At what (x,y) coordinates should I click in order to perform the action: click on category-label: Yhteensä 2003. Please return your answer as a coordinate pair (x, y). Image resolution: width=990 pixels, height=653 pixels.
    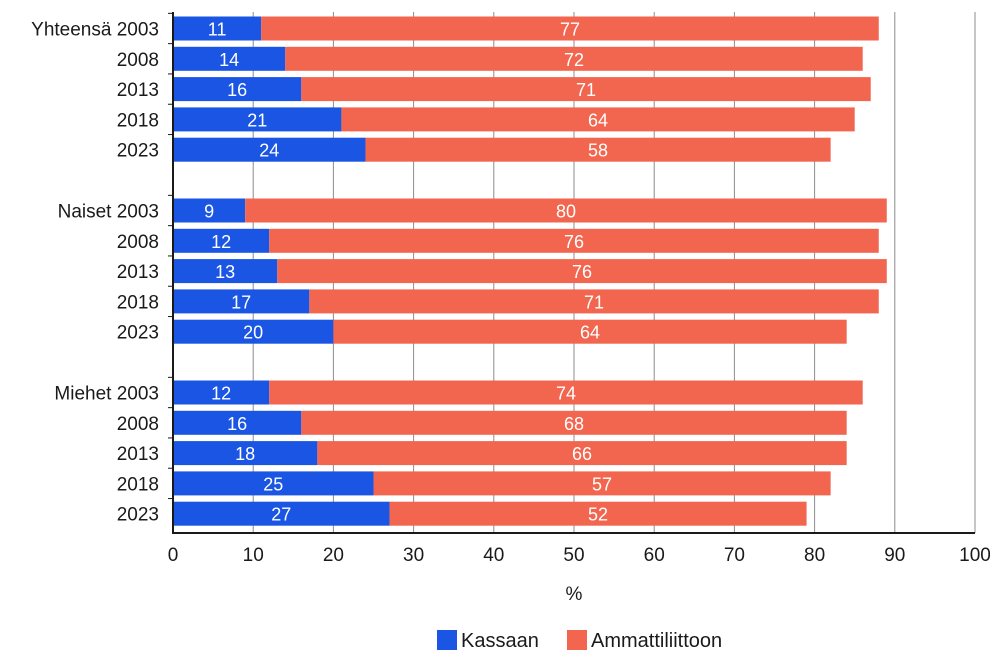
    Looking at the image, I should click on (95, 30).